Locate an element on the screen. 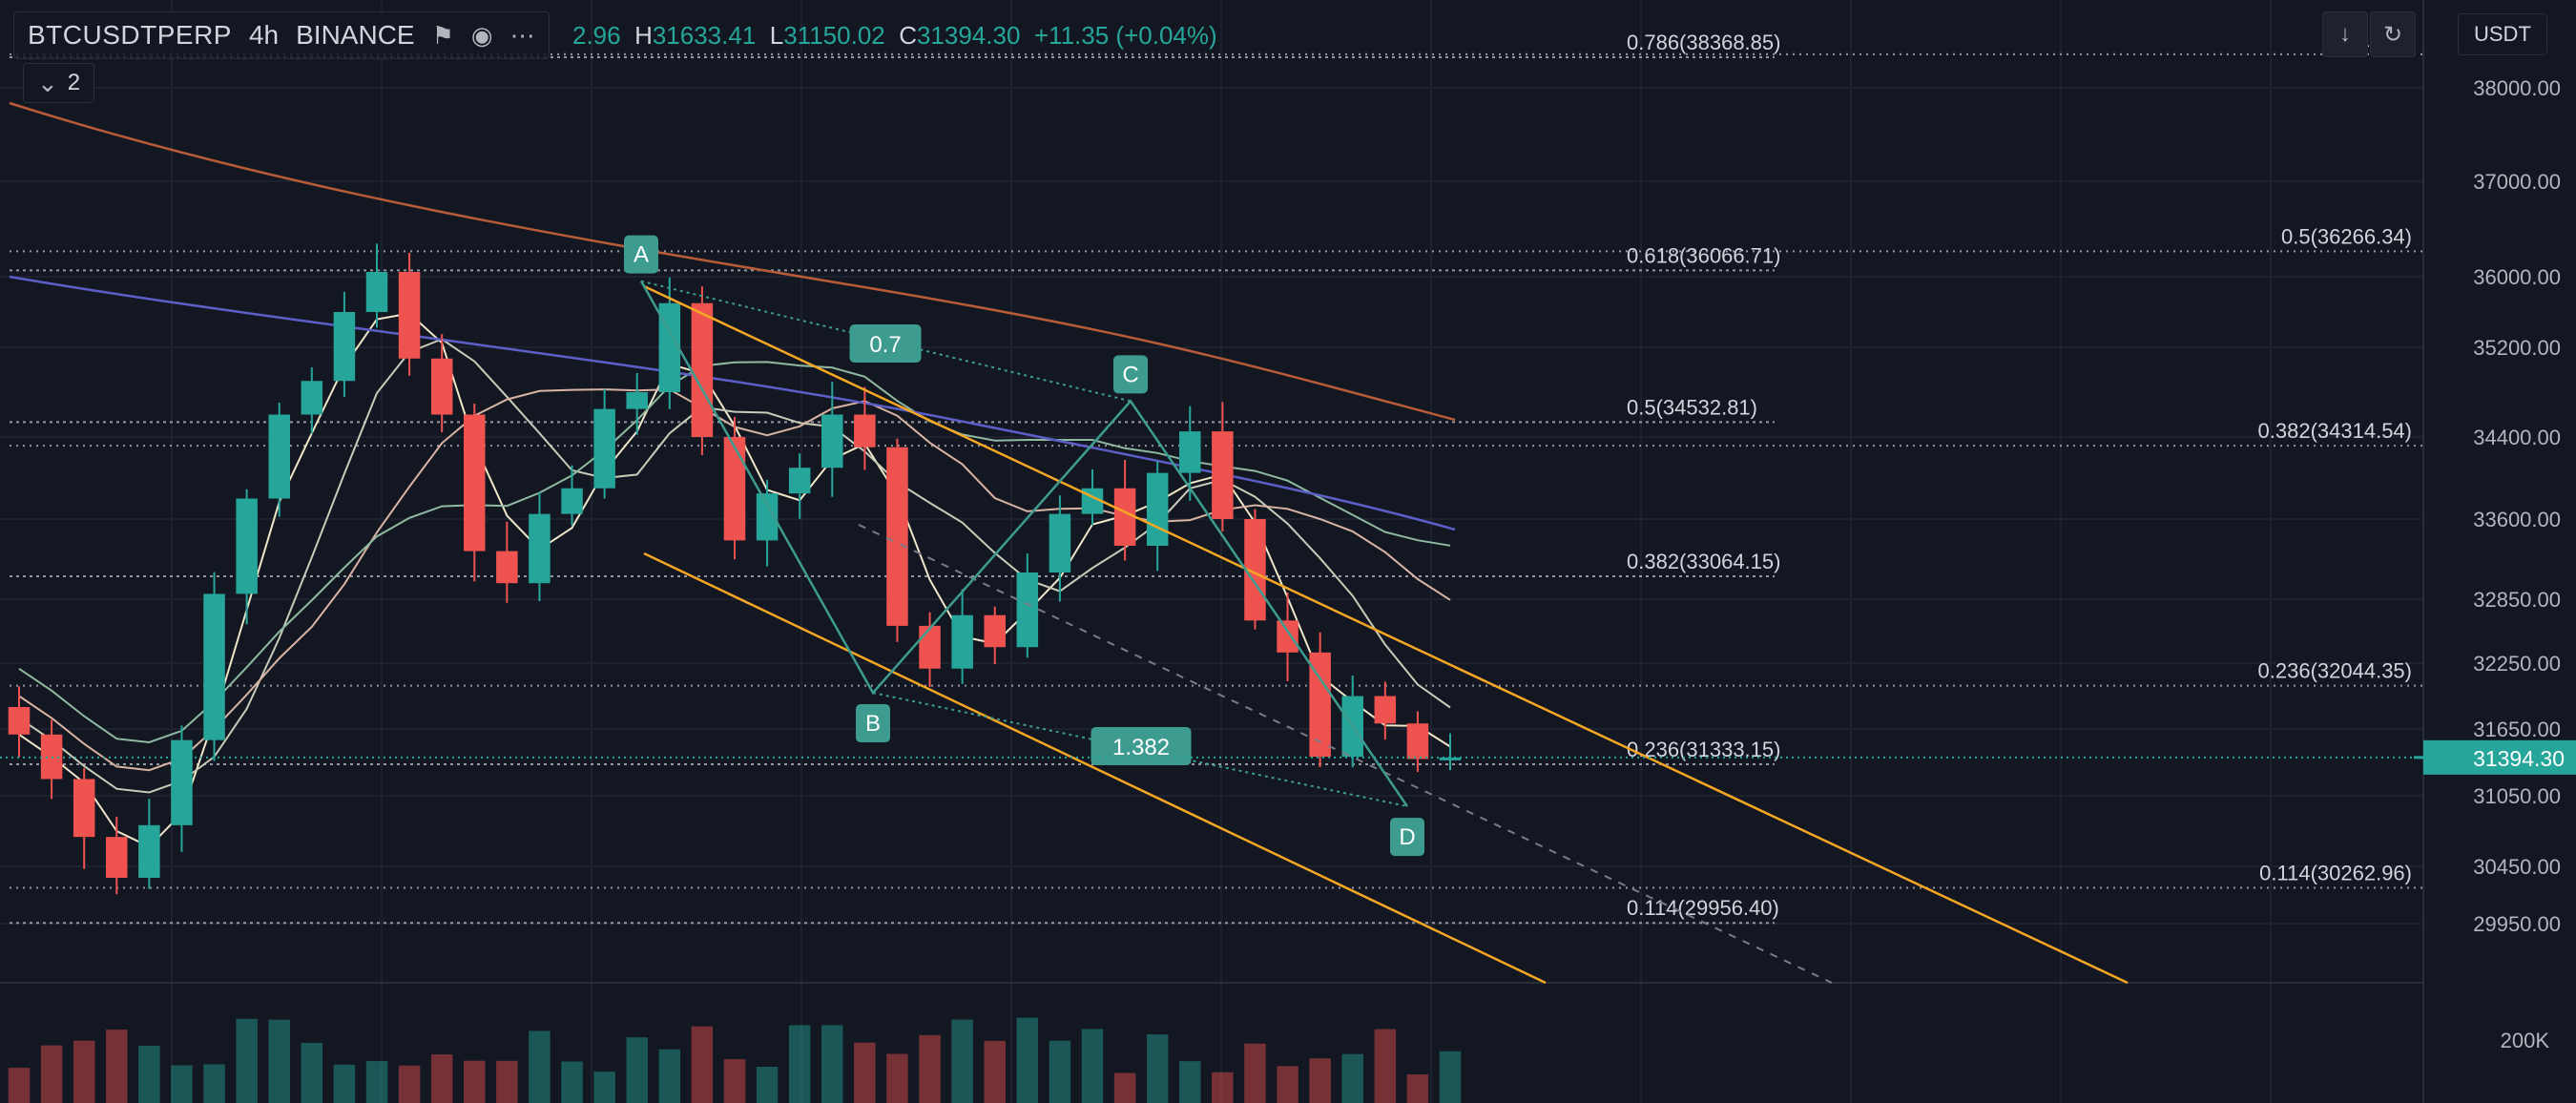  price-tick-label: 34400.00 is located at coordinates (2517, 437).